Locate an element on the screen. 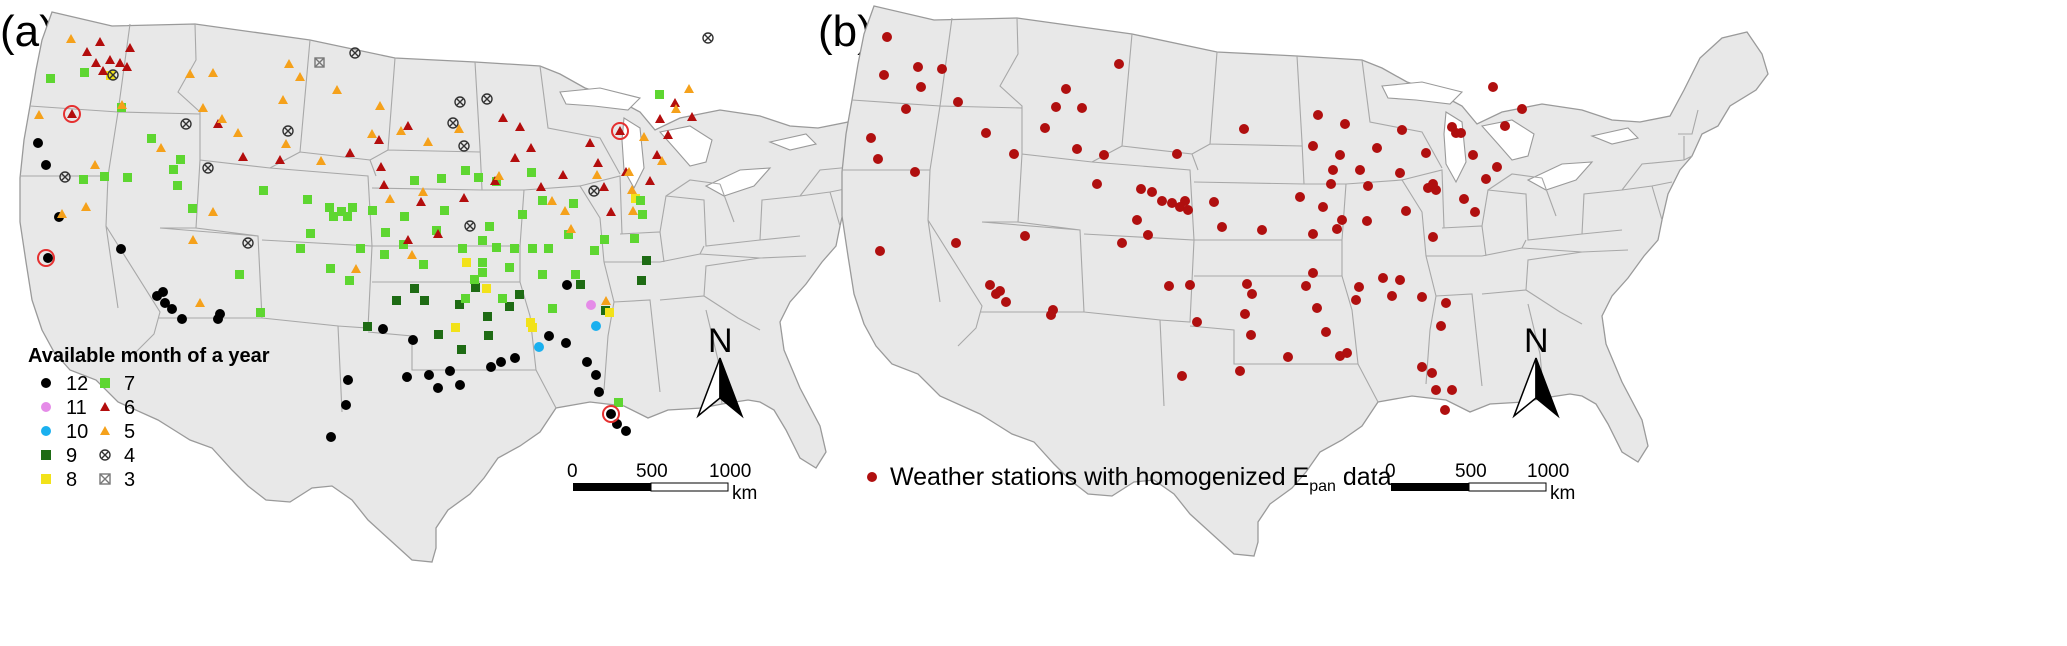 The height and width of the screenshot is (646, 2067). svg-text: 4 is located at coordinates (129, 456).